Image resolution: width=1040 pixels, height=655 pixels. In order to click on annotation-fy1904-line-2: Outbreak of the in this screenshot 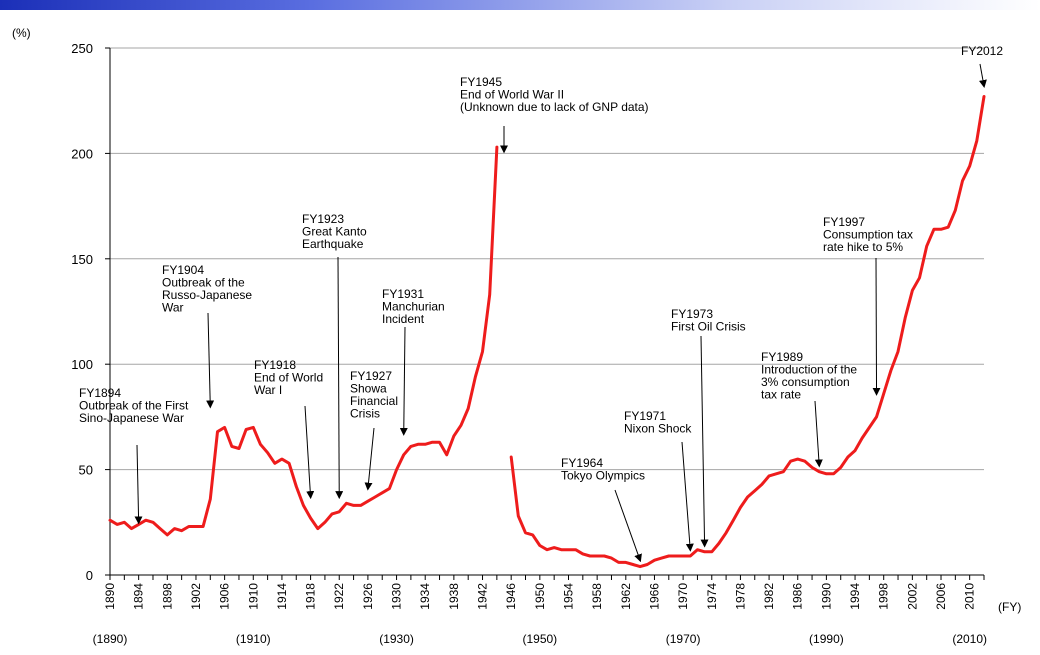, I will do `click(203, 283)`.